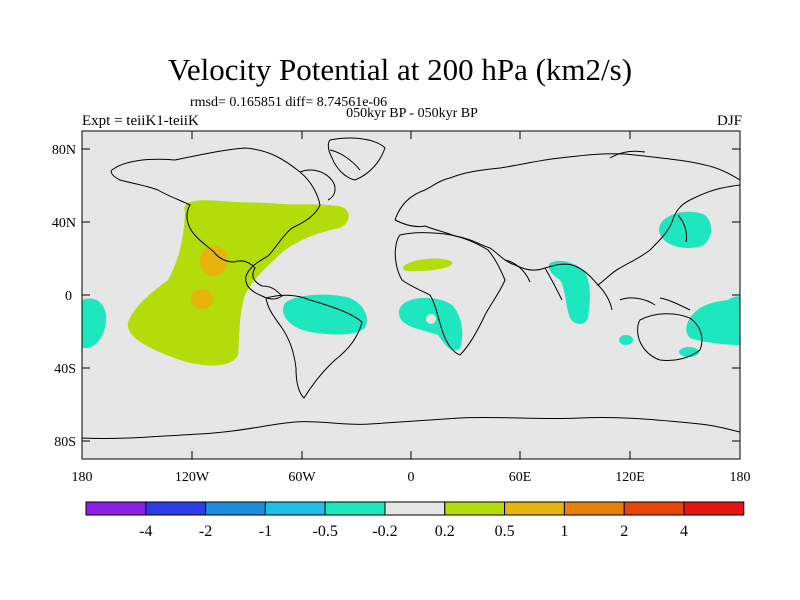 Image resolution: width=800 pixels, height=600 pixels. Describe the element at coordinates (626, 340) in the screenshot. I see `negative-anomaly-cell-australia-west` at that location.